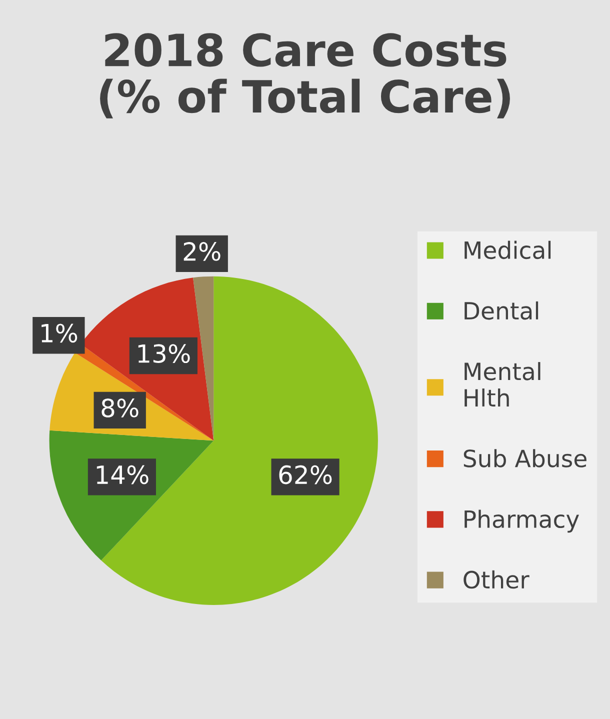 This screenshot has width=610, height=719. What do you see at coordinates (60, 333) in the screenshot?
I see `data-label: 1%` at bounding box center [60, 333].